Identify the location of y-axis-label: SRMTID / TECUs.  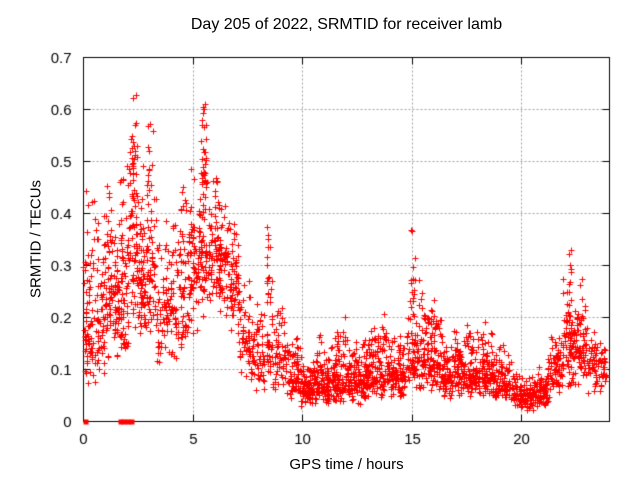
(36, 239).